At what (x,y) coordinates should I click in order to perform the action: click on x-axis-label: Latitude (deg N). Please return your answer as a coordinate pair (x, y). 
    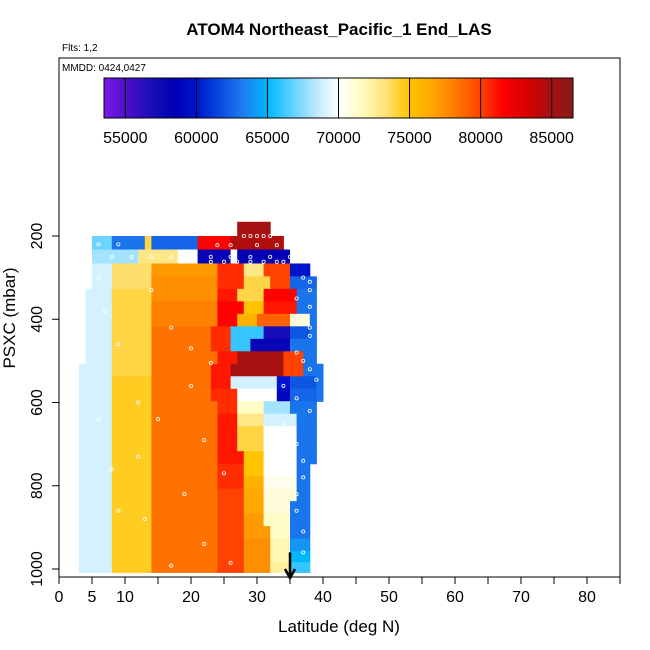
    Looking at the image, I should click on (339, 626).